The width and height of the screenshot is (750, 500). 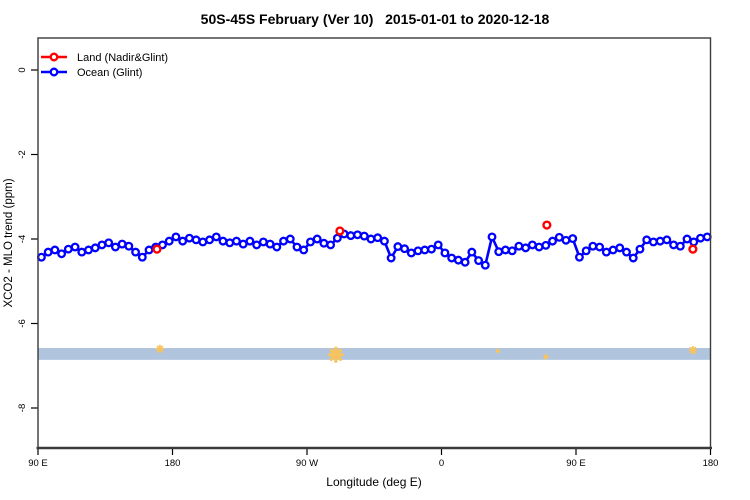 I want to click on ocean-legend-circle-icon, so click(x=54, y=72).